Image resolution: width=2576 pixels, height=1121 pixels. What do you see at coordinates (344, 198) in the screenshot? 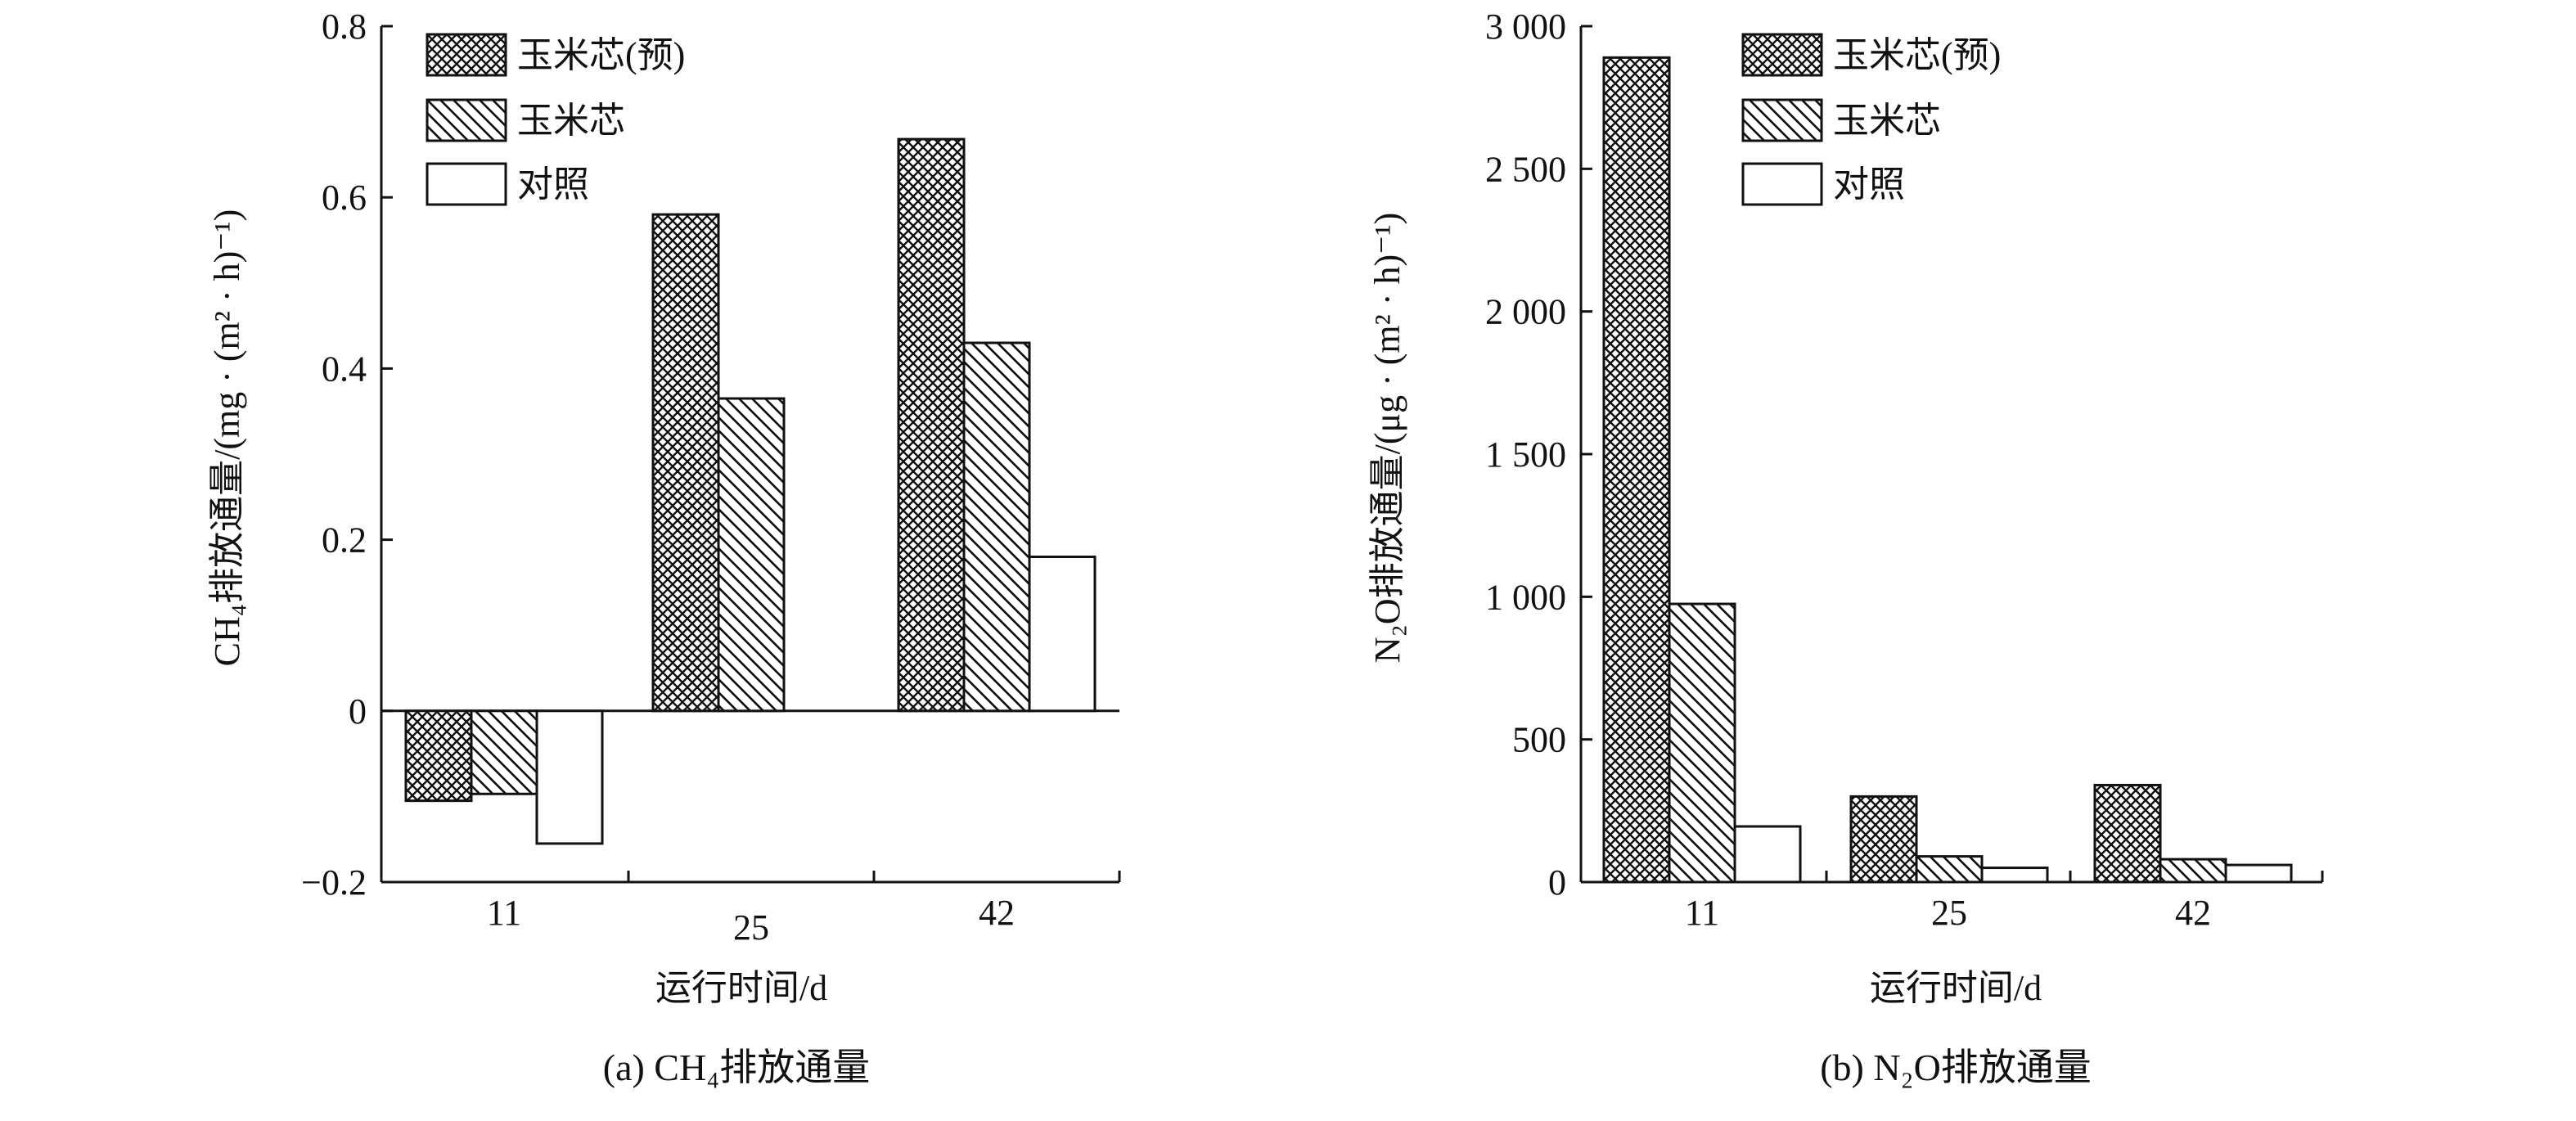
I see `y-tick-label: 0.6` at bounding box center [344, 198].